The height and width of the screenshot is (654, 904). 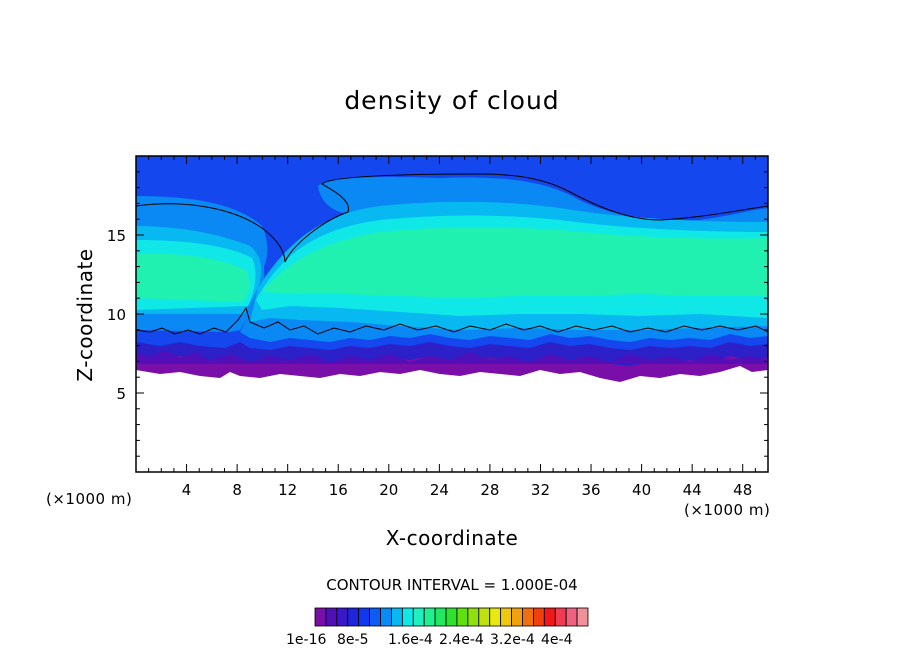 What do you see at coordinates (306, 640) in the screenshot?
I see `colorbar-label: 1e-16` at bounding box center [306, 640].